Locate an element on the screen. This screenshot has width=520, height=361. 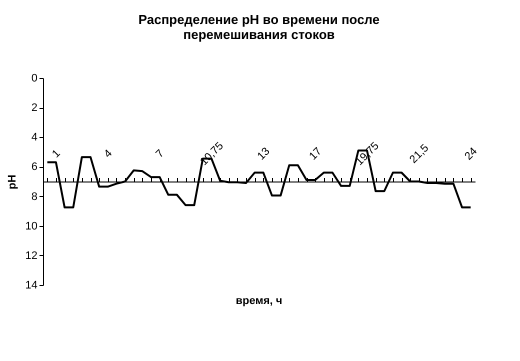
x-tick-label: 17 is located at coordinates (315, 154).